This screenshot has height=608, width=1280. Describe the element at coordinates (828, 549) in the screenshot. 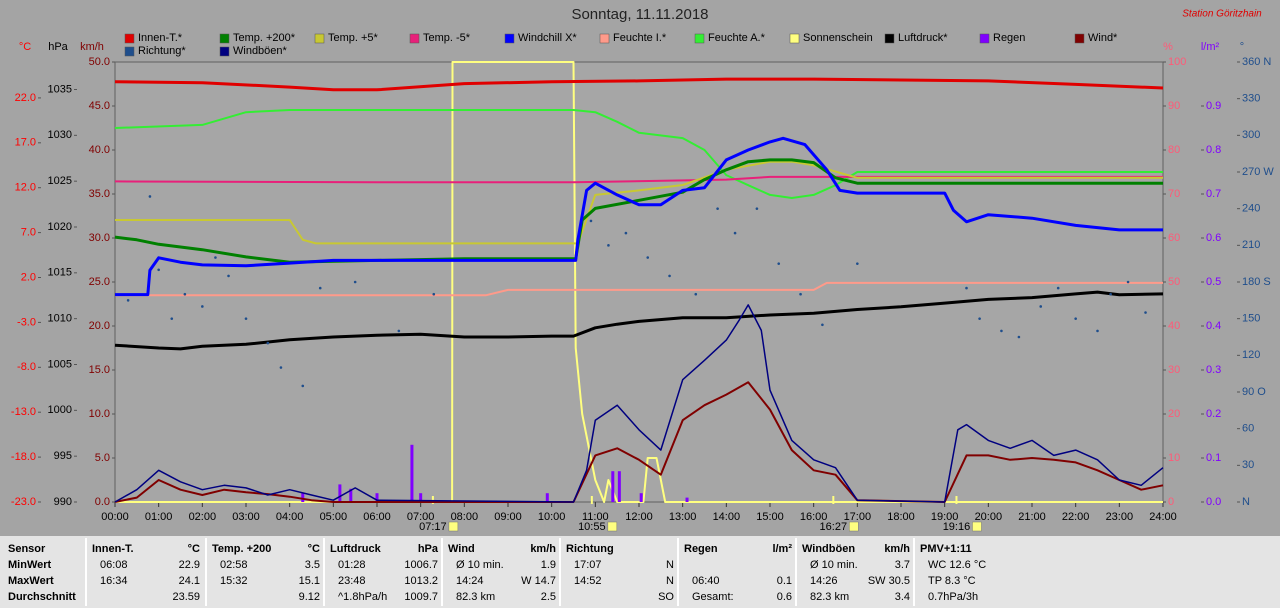

I see `group-title: Windböen` at that location.